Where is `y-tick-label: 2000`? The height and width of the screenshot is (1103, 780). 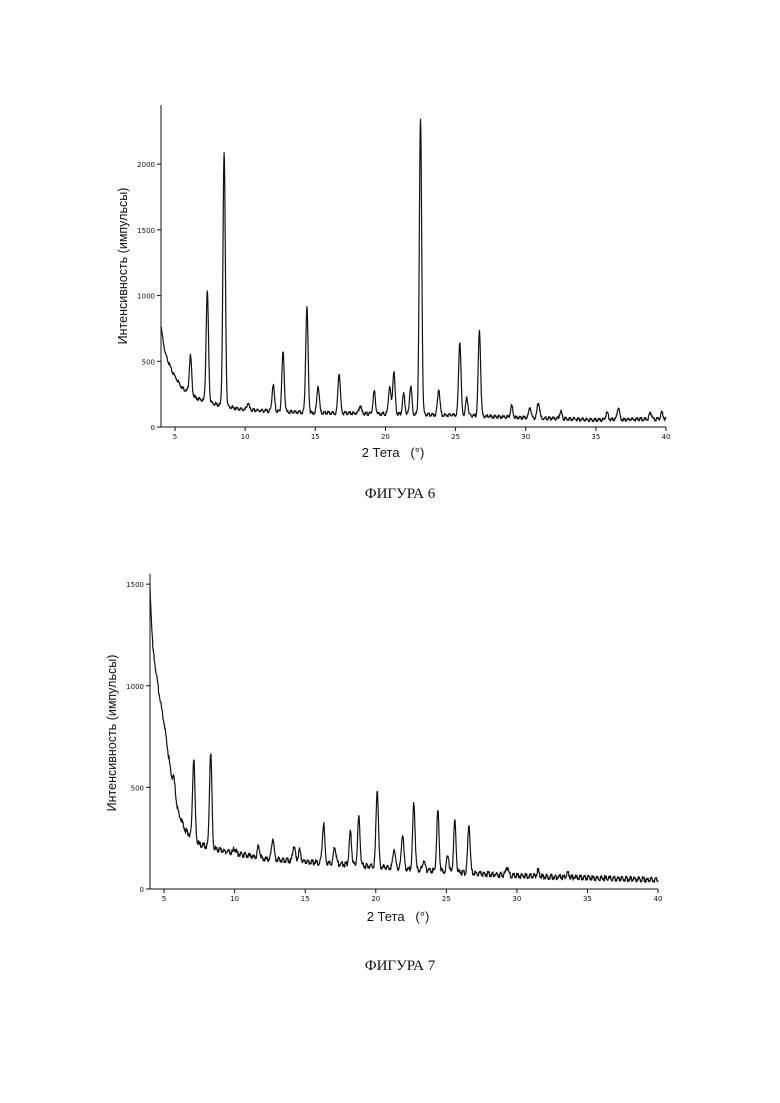
y-tick-label: 2000 is located at coordinates (146, 165).